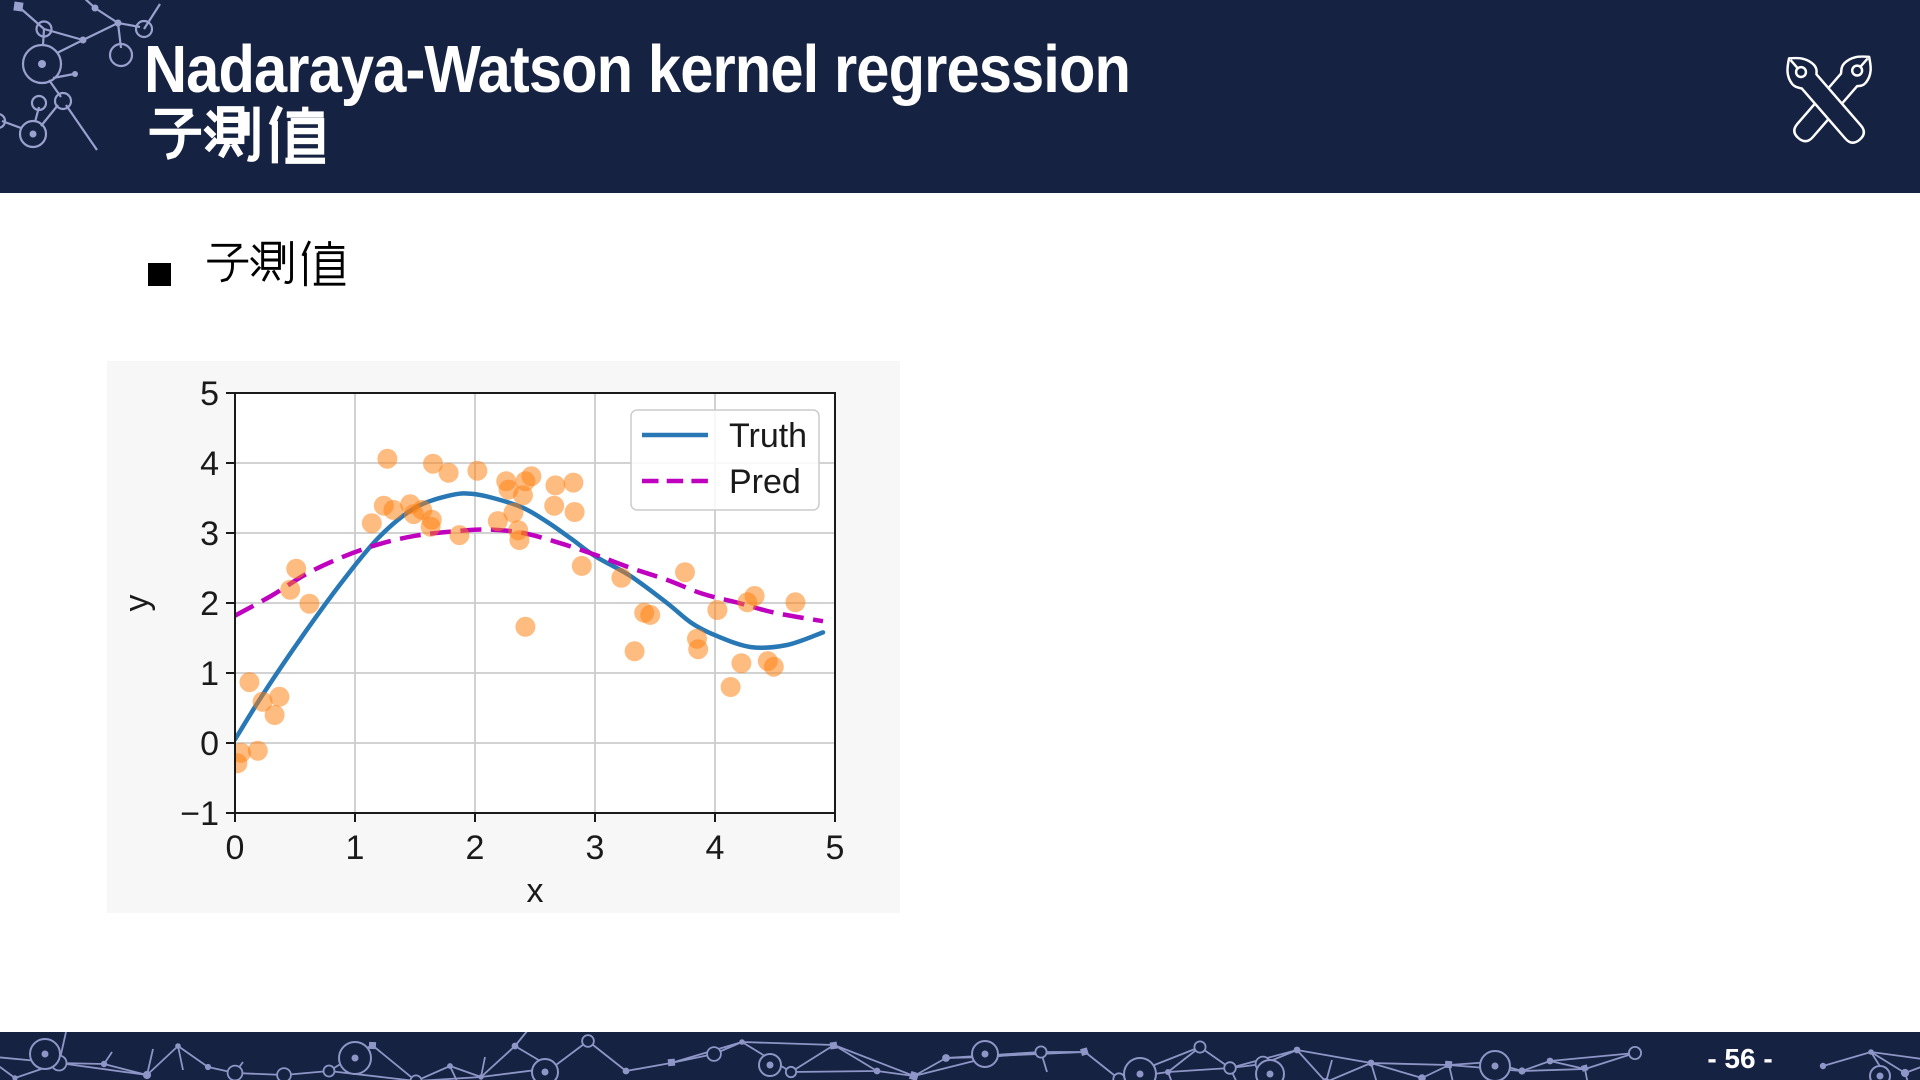  I want to click on svg-text: Truth, so click(768, 436).